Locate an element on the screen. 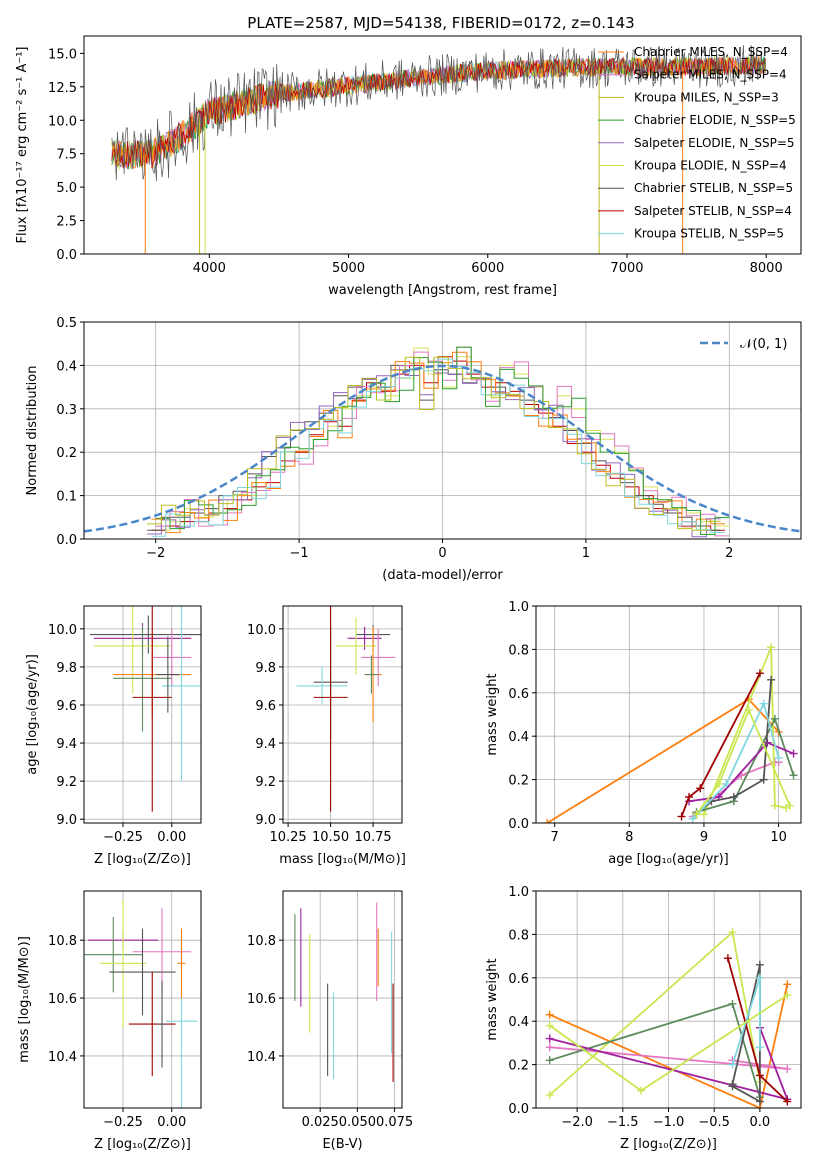 This screenshot has width=819, height=1170. legend-label: 𝒩(0, 1) is located at coordinates (763, 344).